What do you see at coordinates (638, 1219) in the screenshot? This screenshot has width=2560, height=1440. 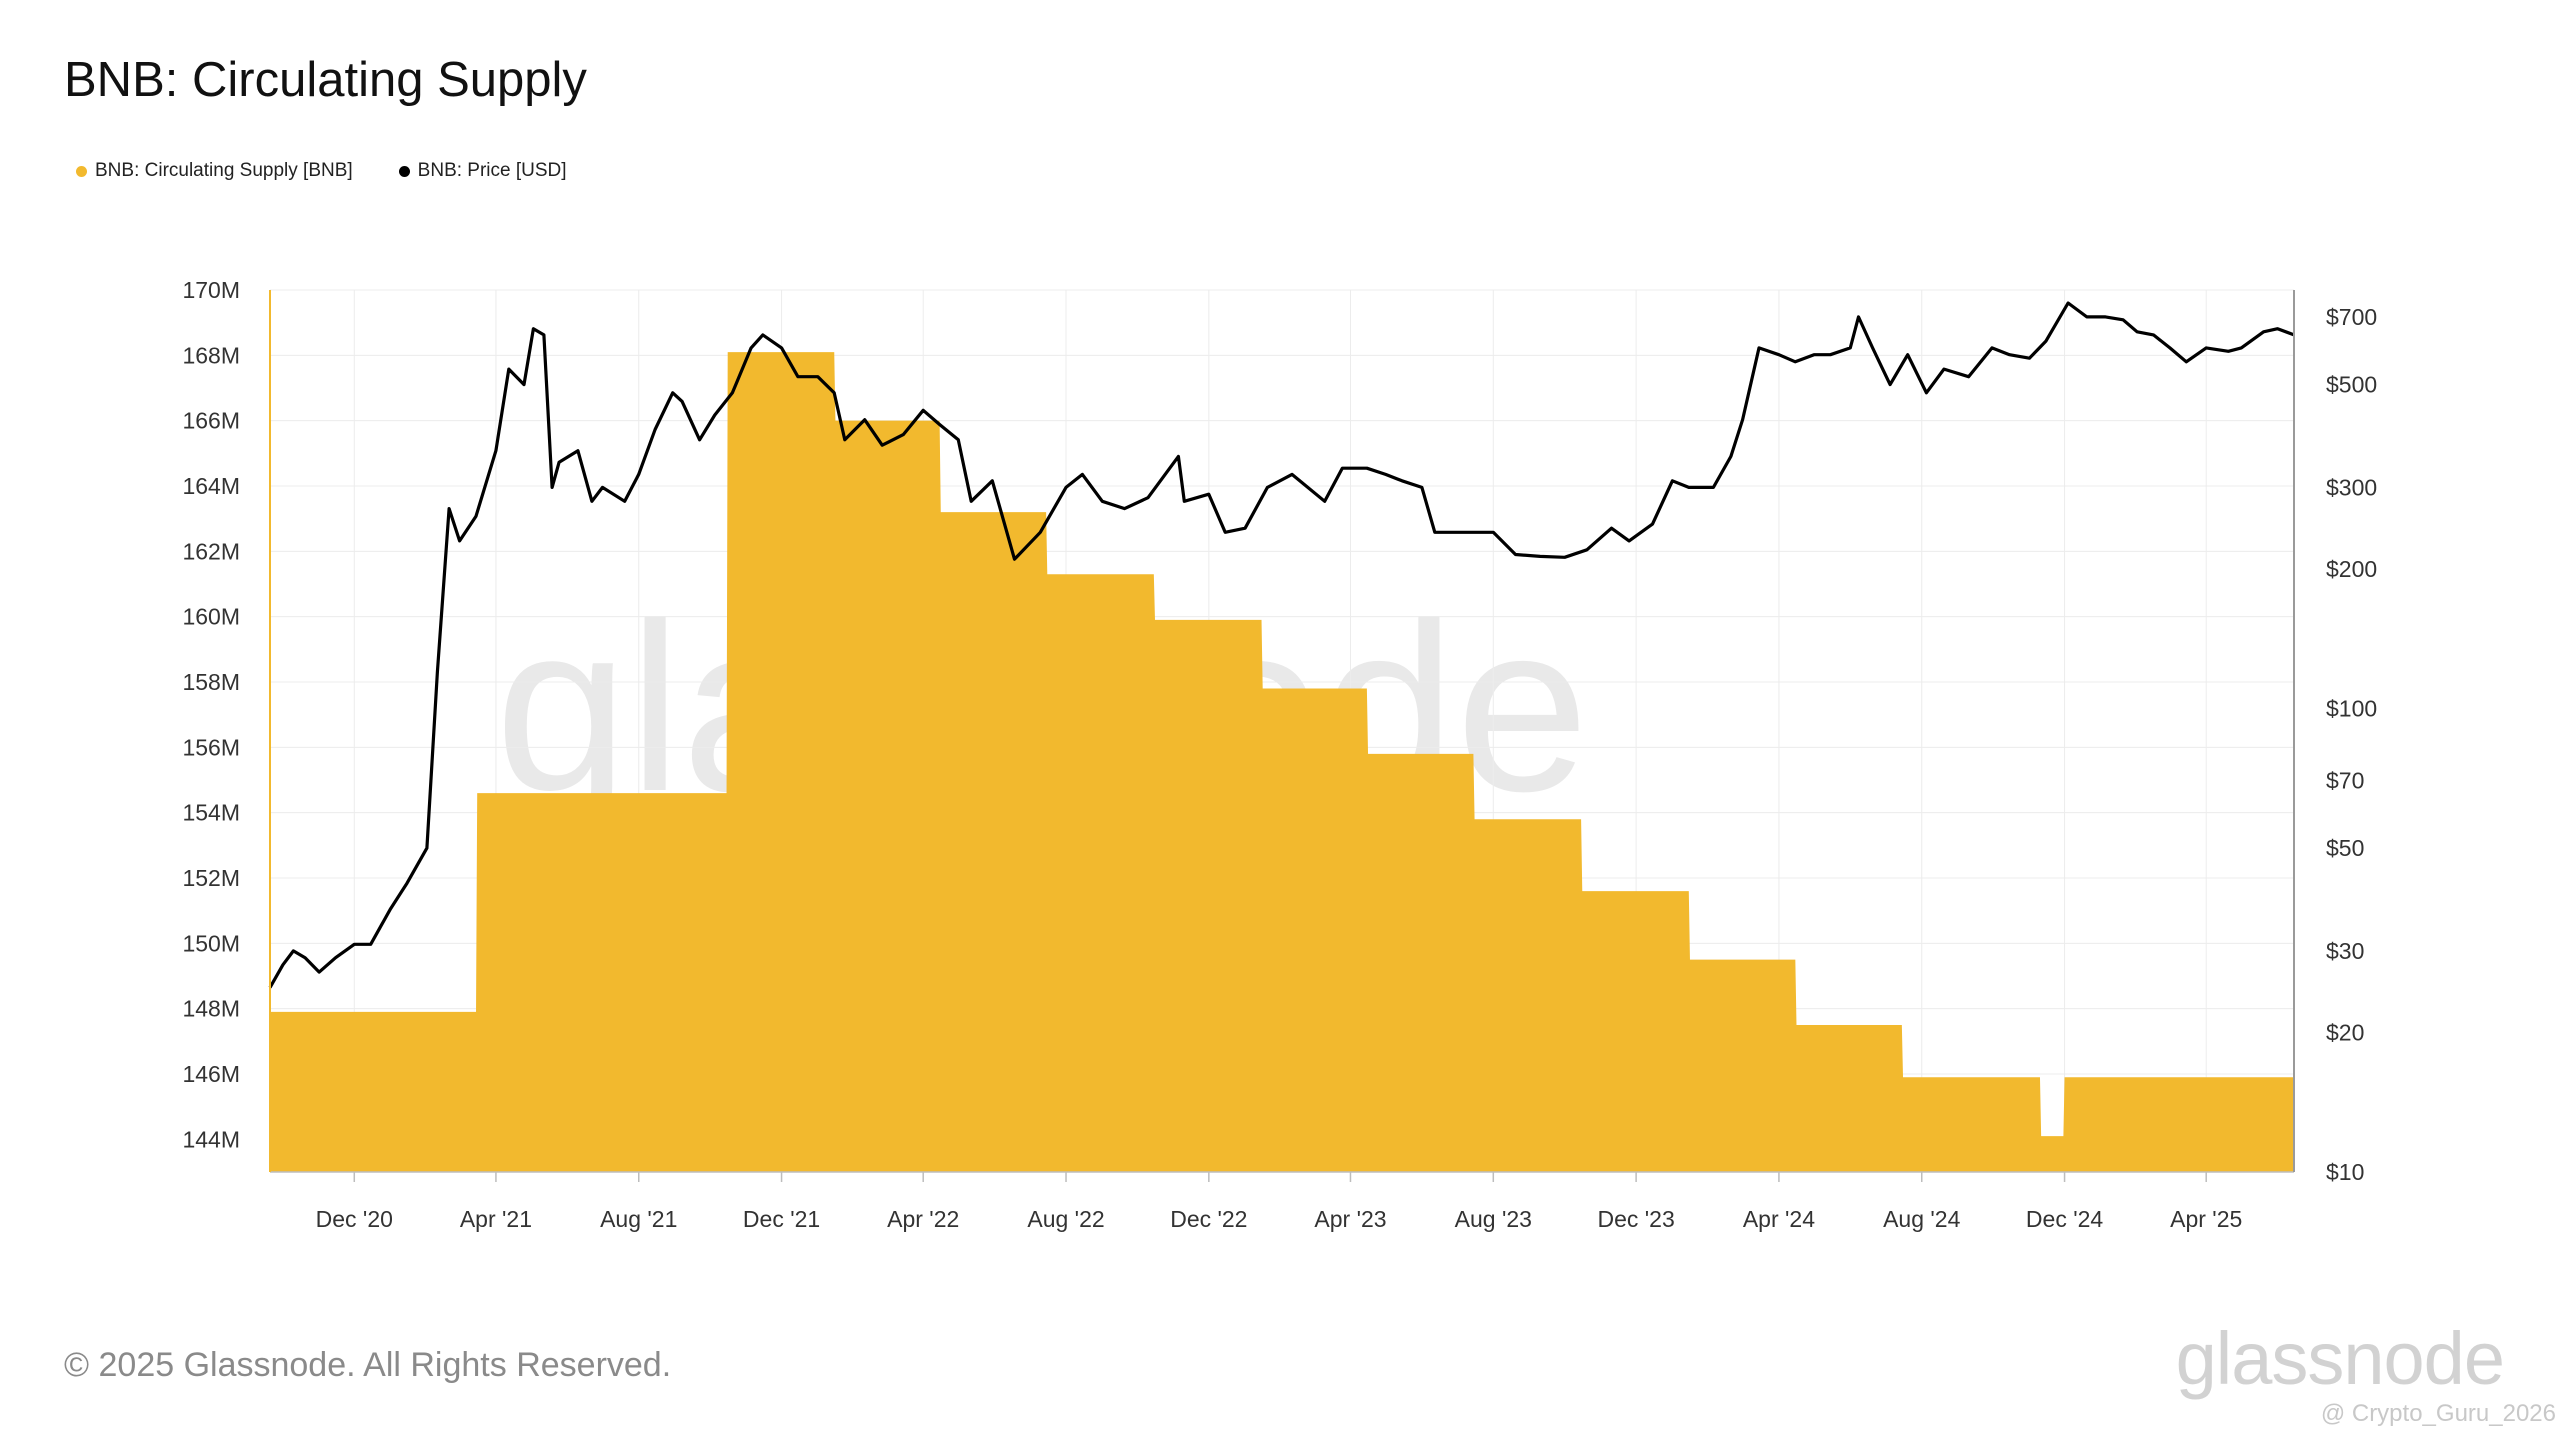 I see `x-tick-label: Aug '21` at bounding box center [638, 1219].